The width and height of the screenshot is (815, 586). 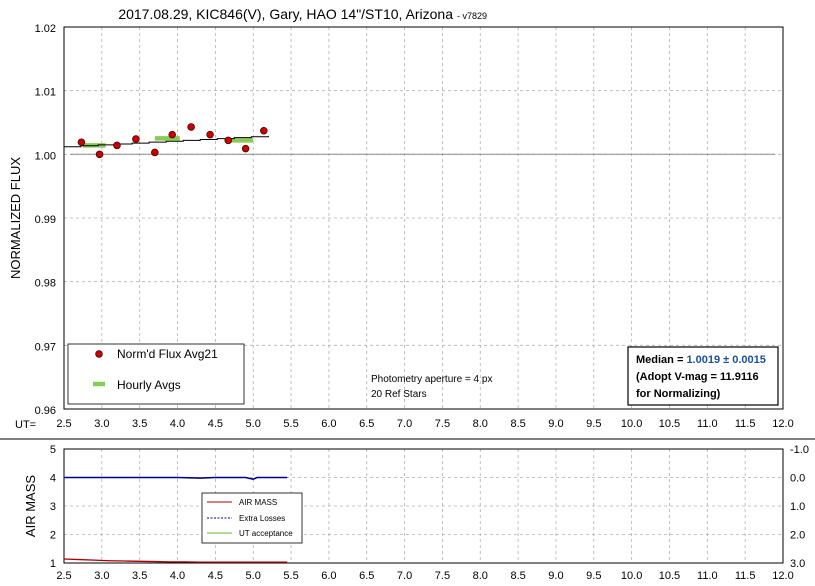 I want to click on bottom-x-tick-label: 2.5, so click(x=63, y=576).